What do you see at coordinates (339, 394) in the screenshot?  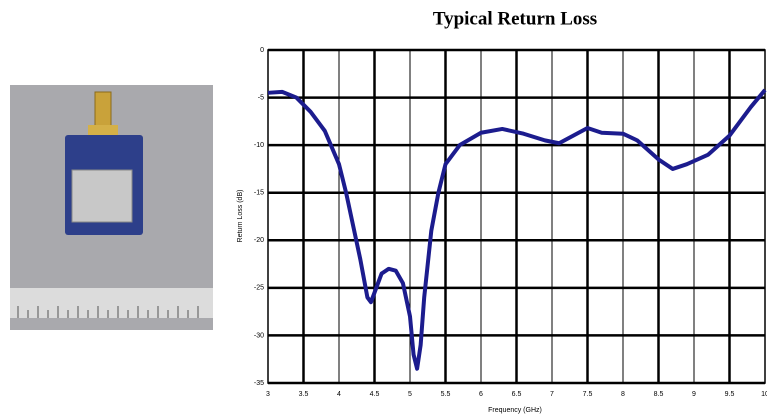 I see `x-tick-label: 4` at bounding box center [339, 394].